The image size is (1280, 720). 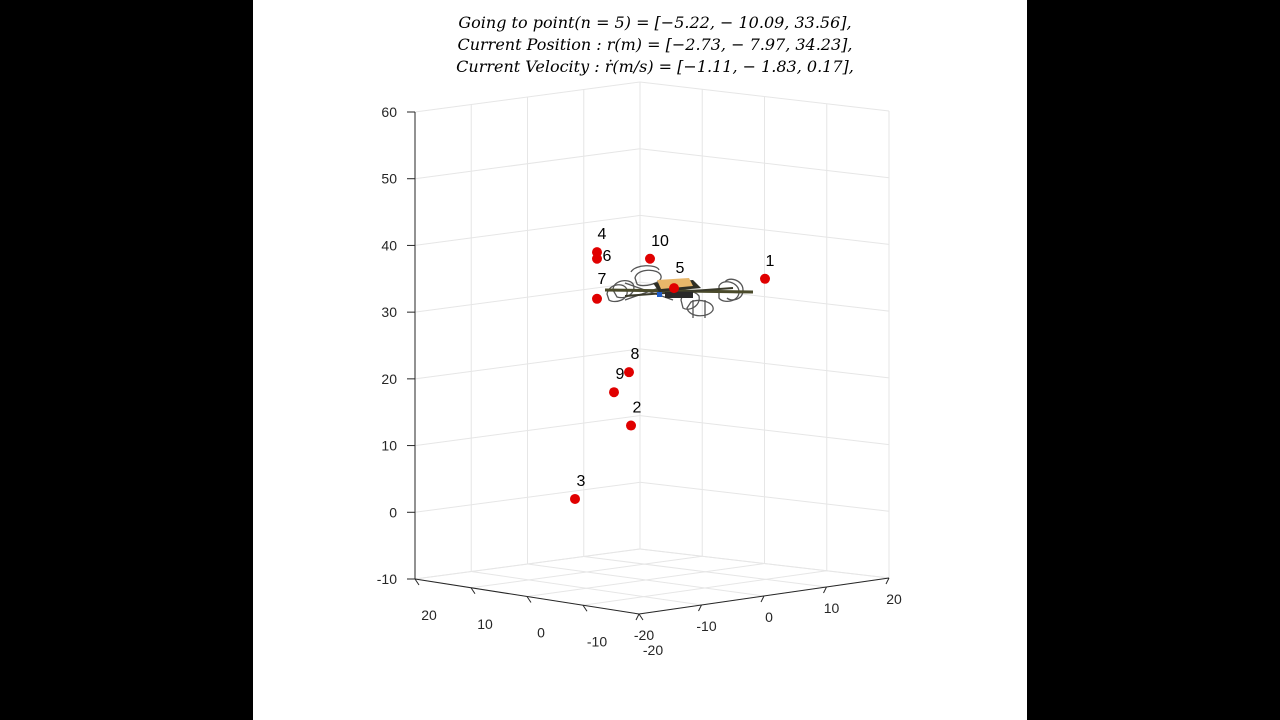 What do you see at coordinates (769, 617) in the screenshot?
I see `x-tick-label: 0` at bounding box center [769, 617].